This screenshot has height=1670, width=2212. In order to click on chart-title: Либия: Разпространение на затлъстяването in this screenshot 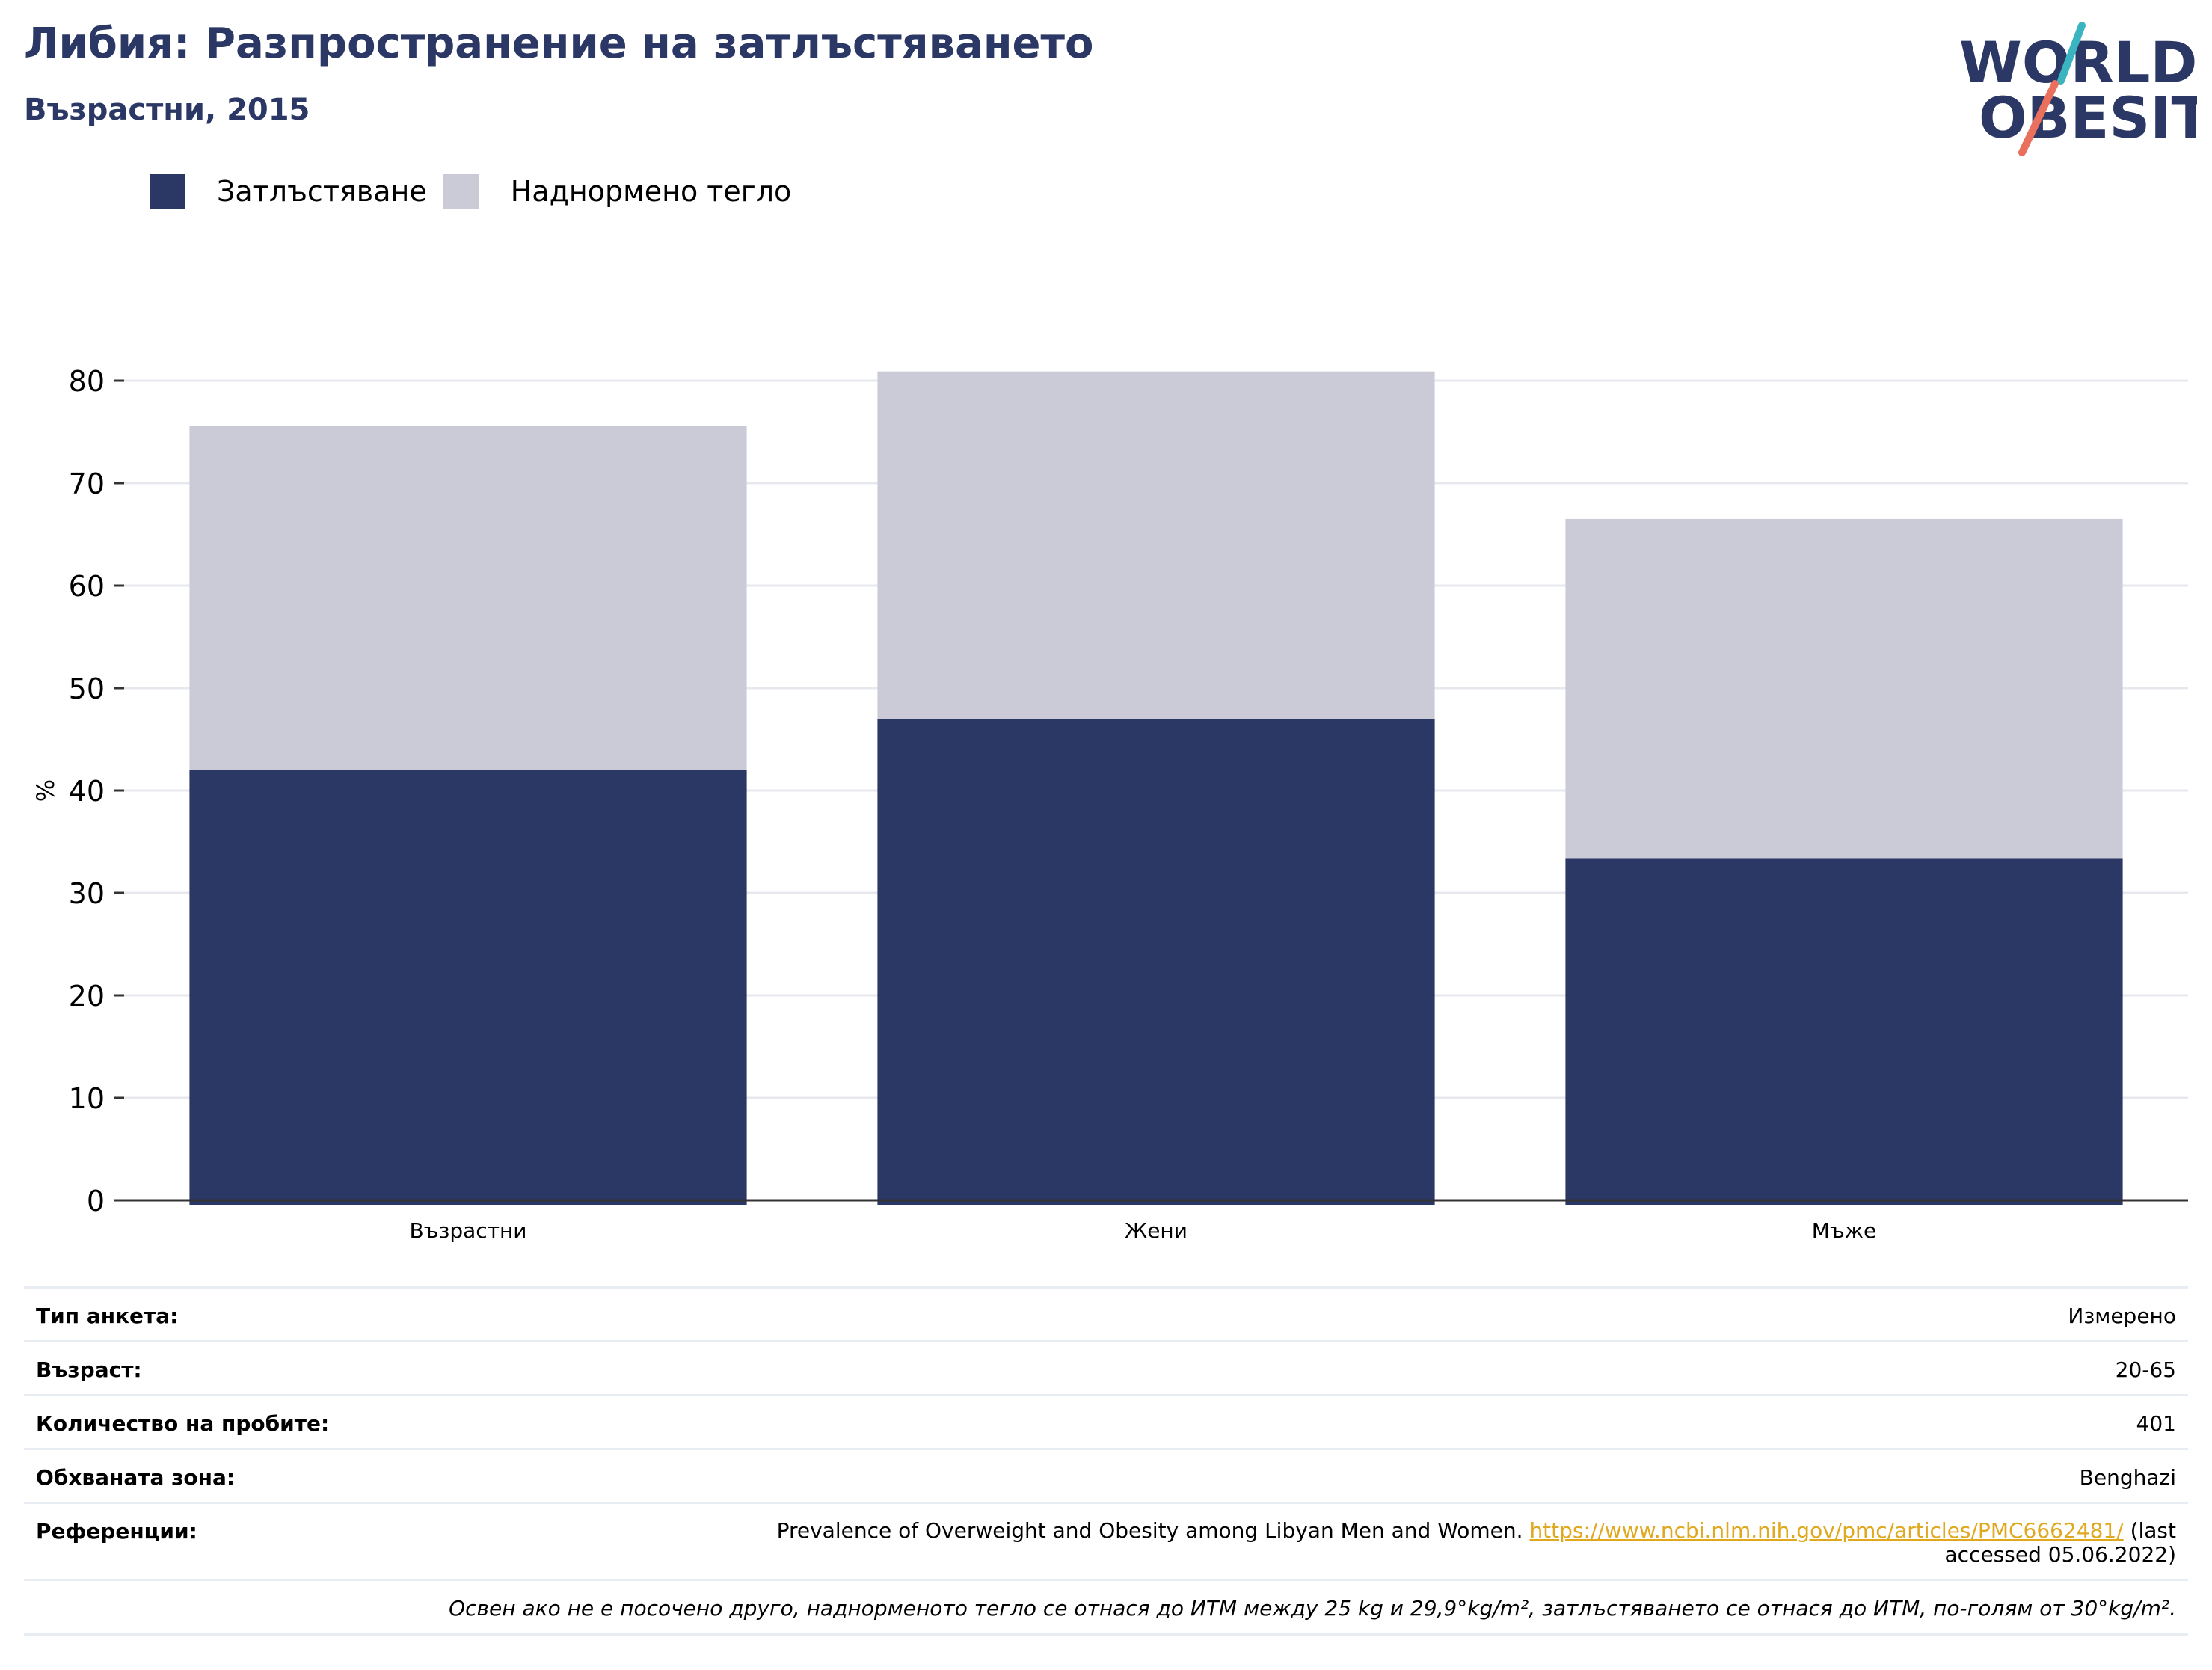, I will do `click(559, 43)`.